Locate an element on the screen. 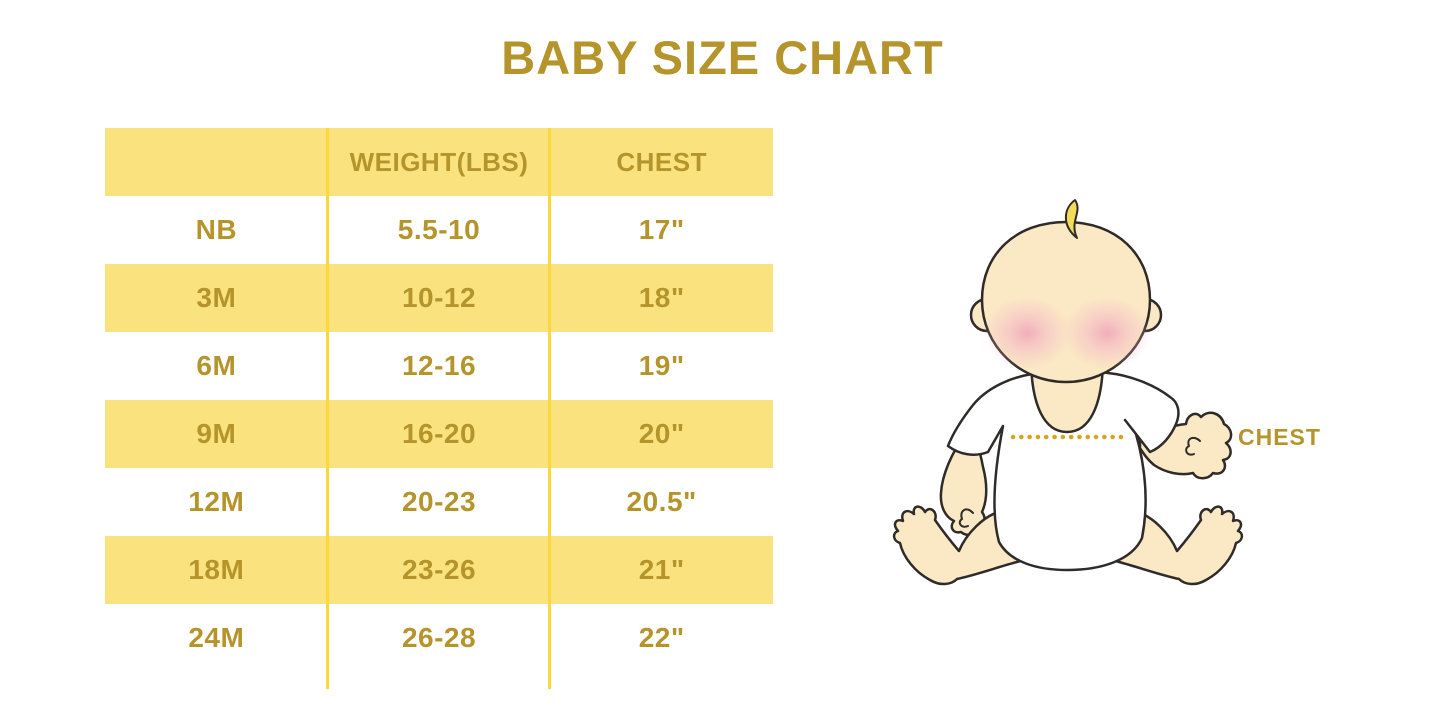 This screenshot has width=1445, height=723. baby-shirt is located at coordinates (1063, 470).